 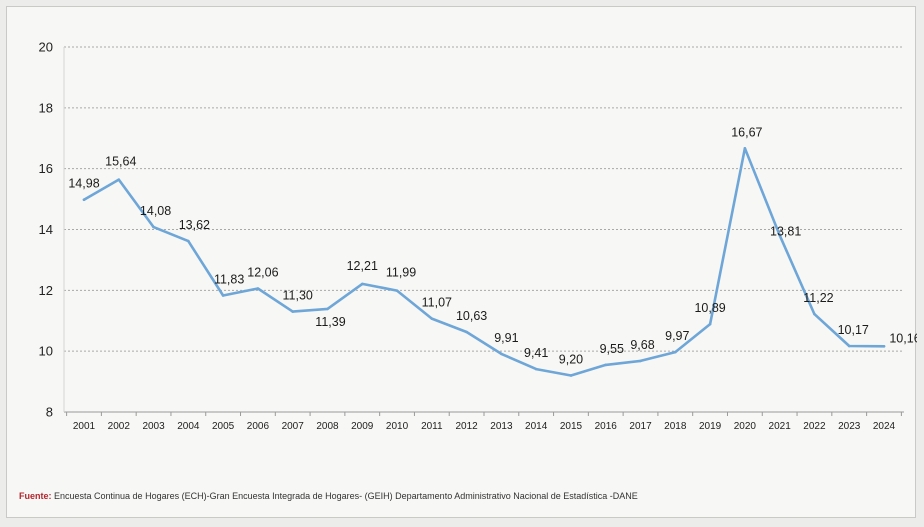 I want to click on data-point-2021, so click(x=779, y=235).